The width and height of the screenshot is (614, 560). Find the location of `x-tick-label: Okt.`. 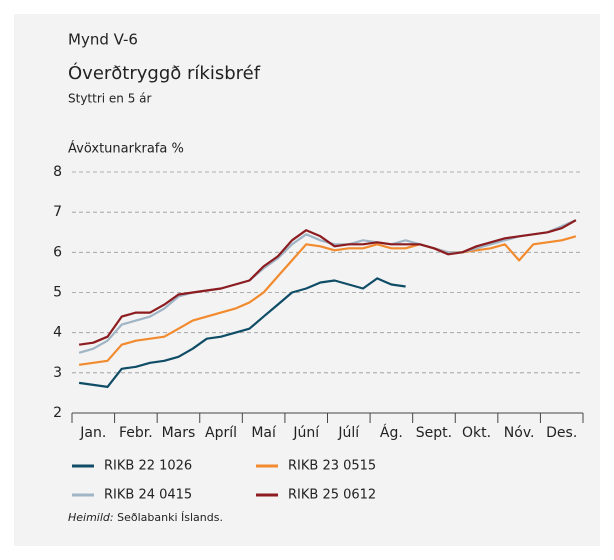

x-tick-label: Okt. is located at coordinates (476, 433).